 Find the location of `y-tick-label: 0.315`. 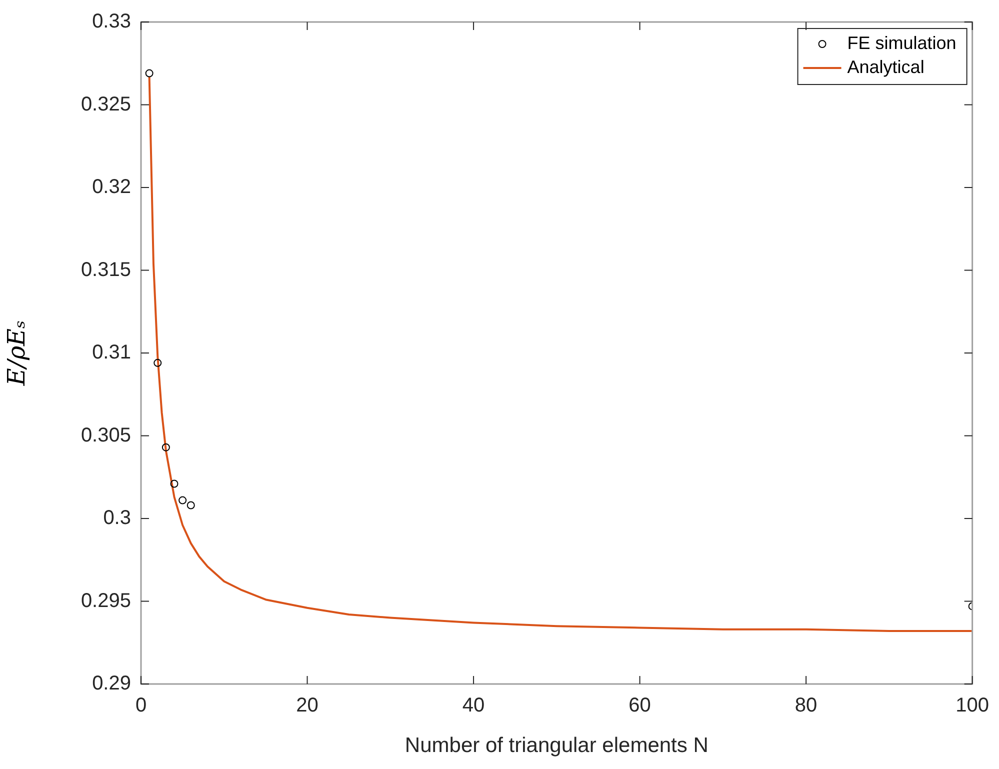

y-tick-label: 0.315 is located at coordinates (105, 269).